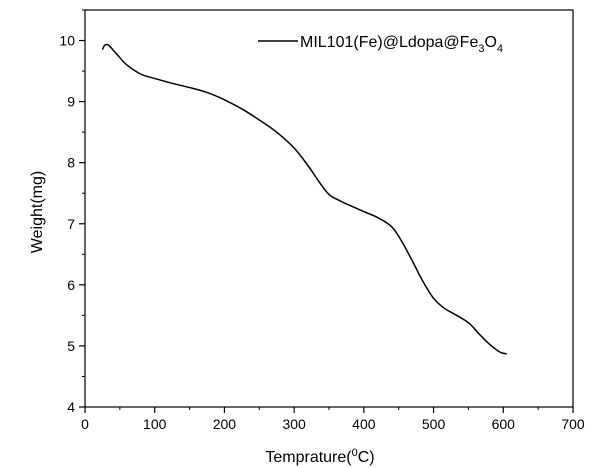 The width and height of the screenshot is (600, 468). What do you see at coordinates (85, 424) in the screenshot?
I see `x-tick-label: 0` at bounding box center [85, 424].